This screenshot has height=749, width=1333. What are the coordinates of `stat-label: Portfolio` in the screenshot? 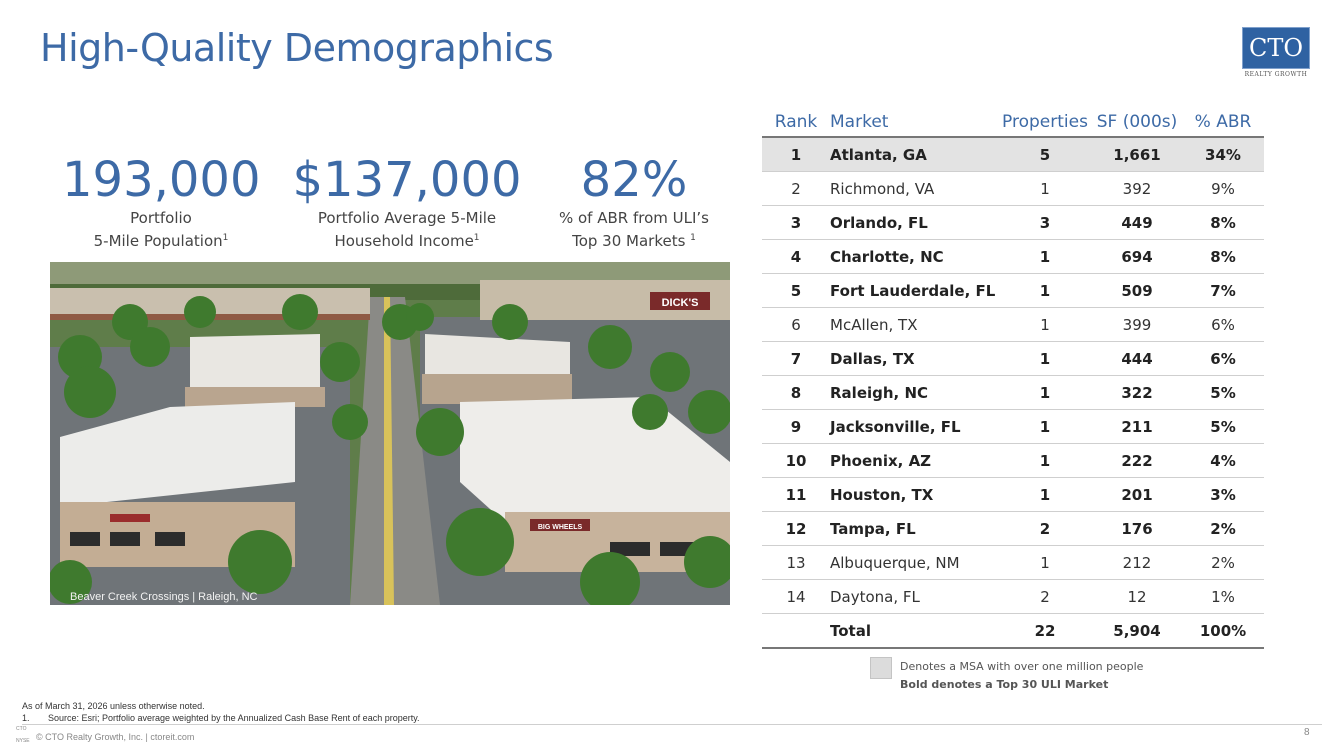 It's located at (161, 218).